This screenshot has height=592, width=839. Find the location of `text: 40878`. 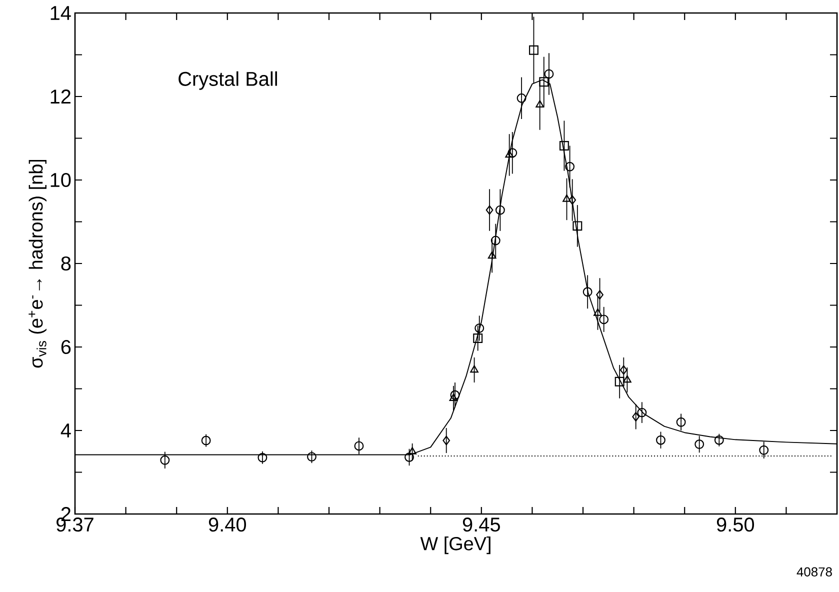

text: 40878 is located at coordinates (814, 571).